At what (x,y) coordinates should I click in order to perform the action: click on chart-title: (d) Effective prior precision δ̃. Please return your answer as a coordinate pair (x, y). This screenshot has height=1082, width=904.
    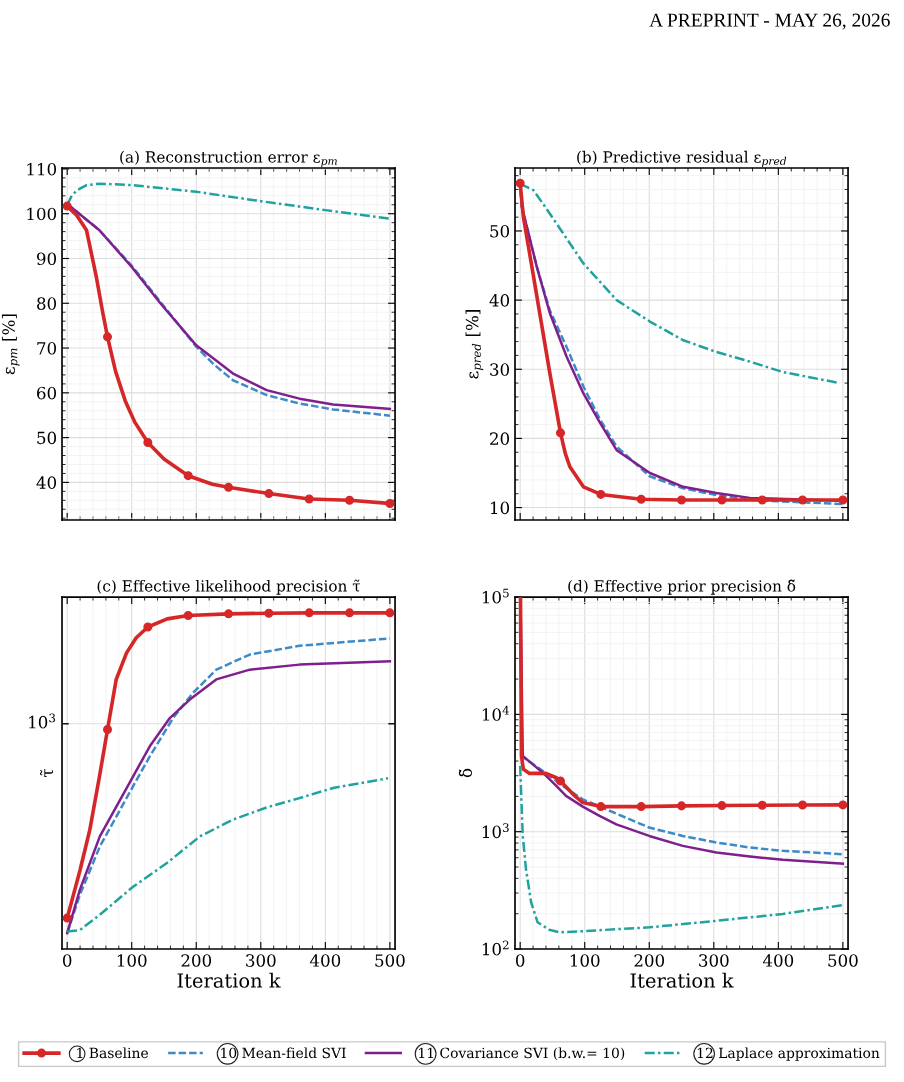
    Looking at the image, I should click on (682, 587).